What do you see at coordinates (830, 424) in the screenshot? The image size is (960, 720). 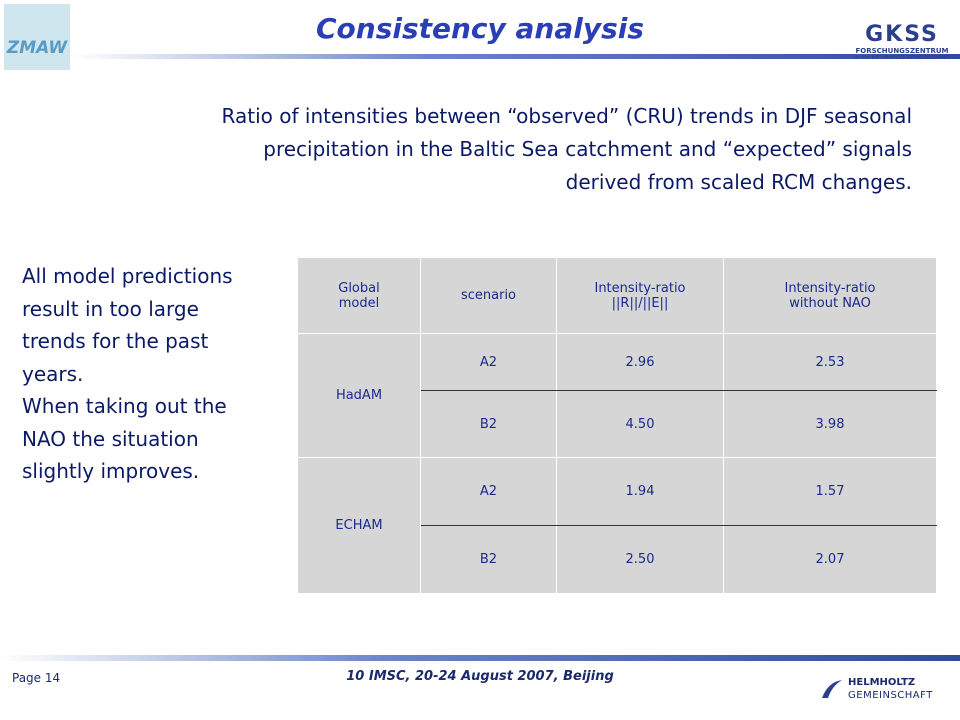 I see `cell: 3.98` at bounding box center [830, 424].